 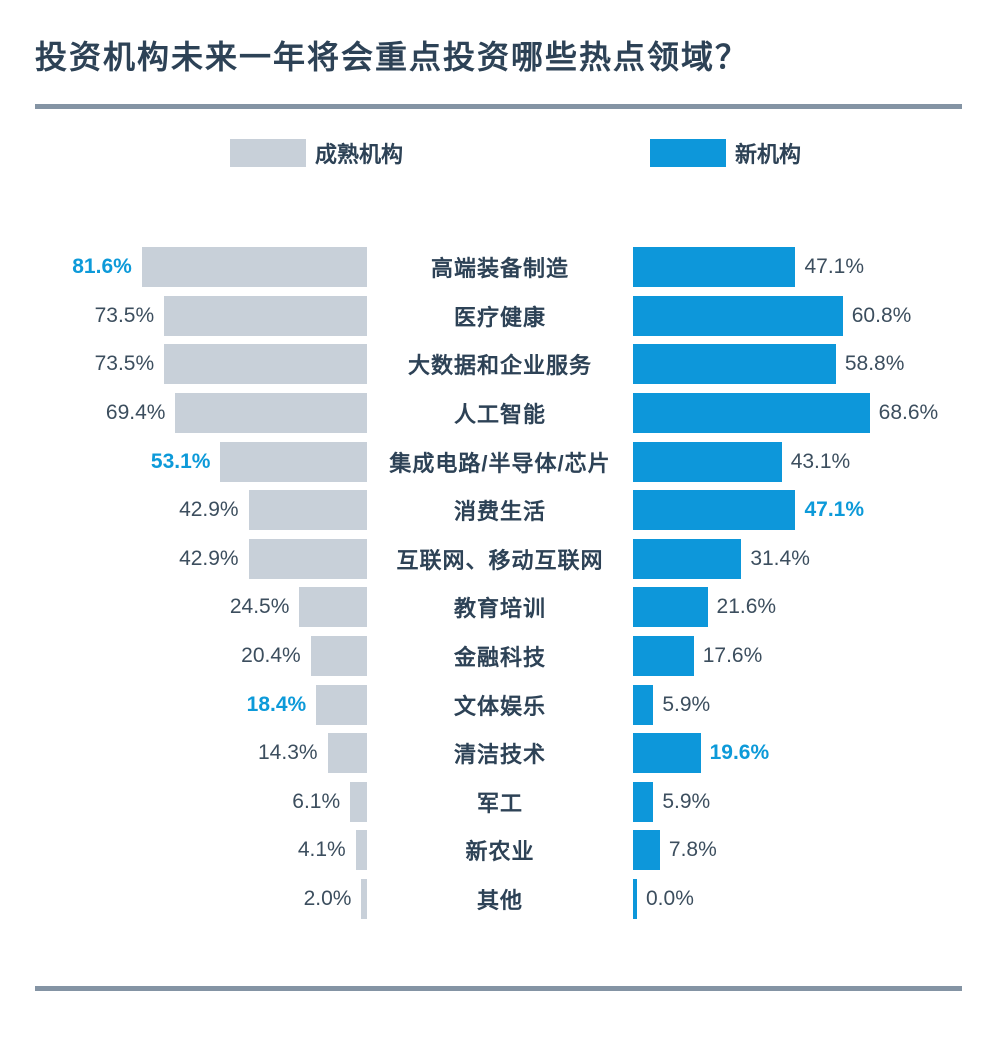 What do you see at coordinates (814, 607) in the screenshot?
I see `row-right-cell: 21.6%` at bounding box center [814, 607].